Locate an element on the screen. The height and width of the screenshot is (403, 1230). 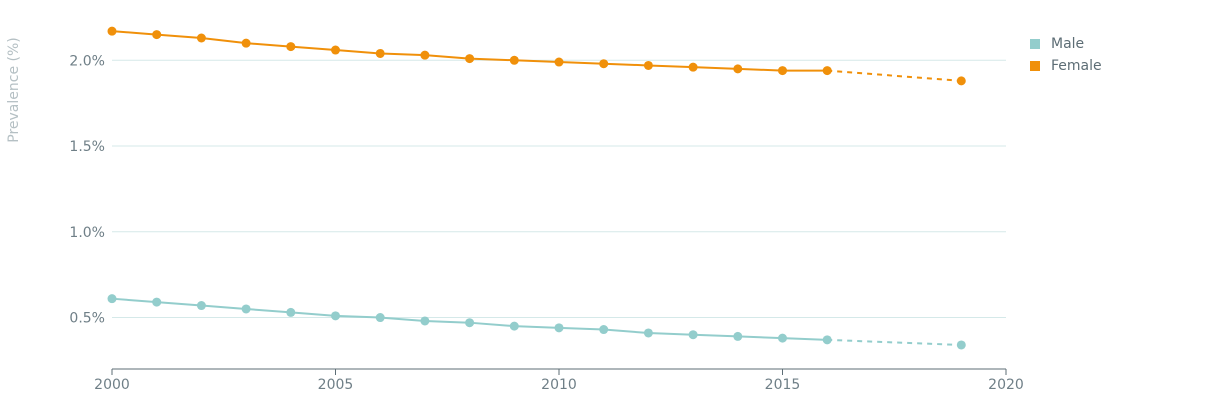
legend-label-male: Male is located at coordinates (1068, 44).